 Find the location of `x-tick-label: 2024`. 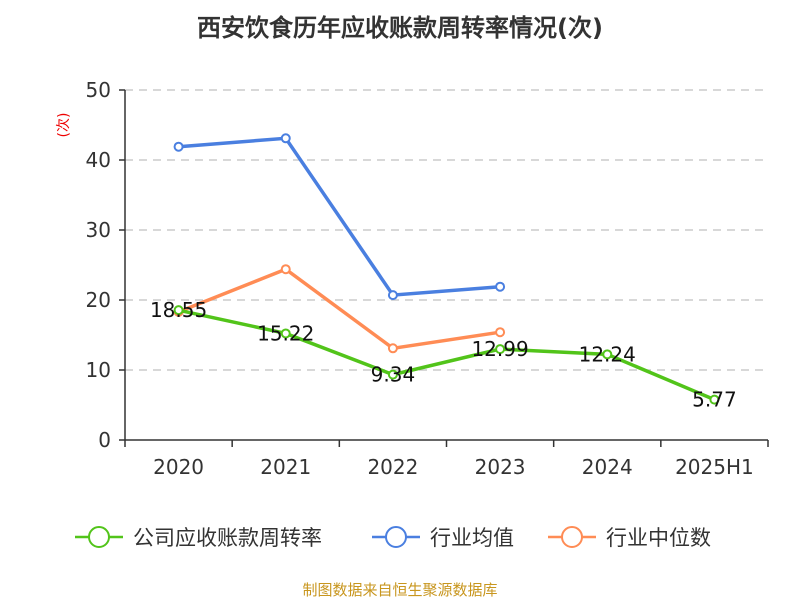

x-tick-label: 2024 is located at coordinates (607, 467).